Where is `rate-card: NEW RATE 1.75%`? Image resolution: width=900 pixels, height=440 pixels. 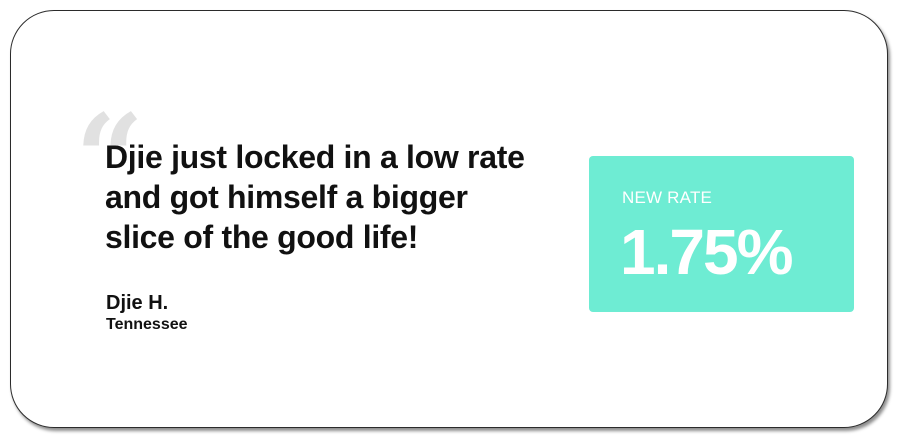 rate-card: NEW RATE 1.75% is located at coordinates (721, 234).